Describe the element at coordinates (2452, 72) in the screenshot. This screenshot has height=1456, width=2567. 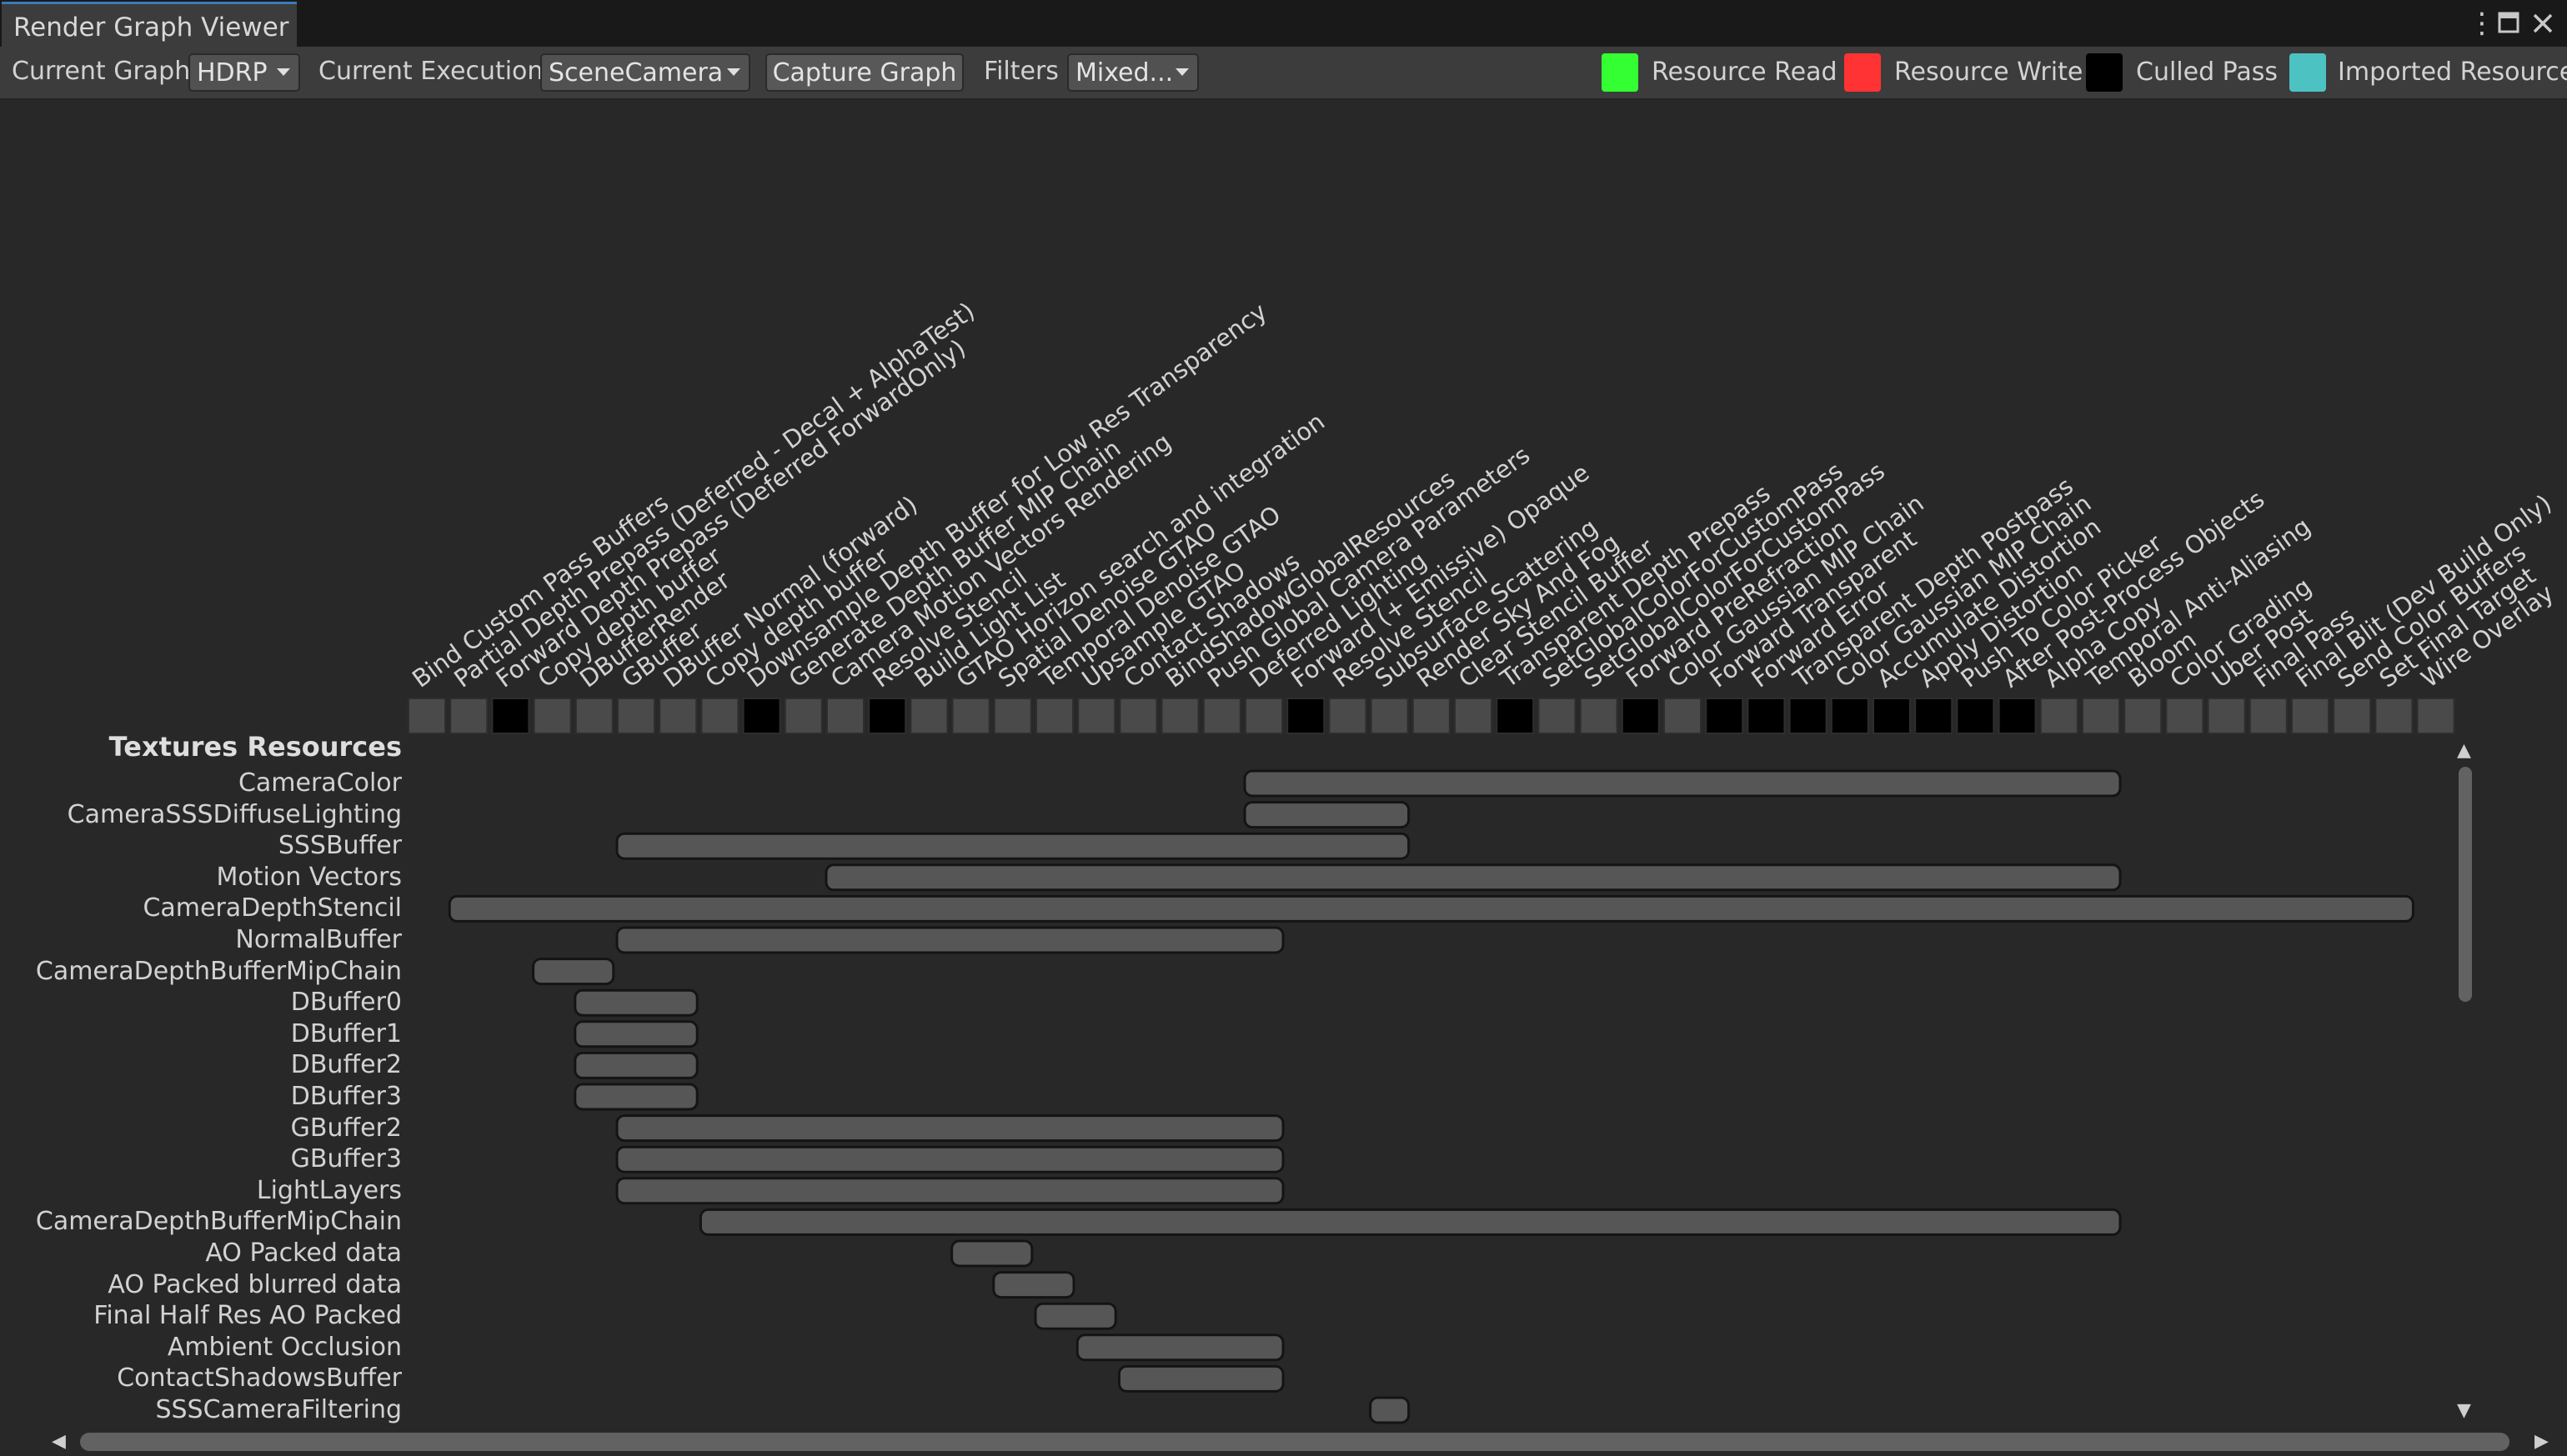
I see `legend-label-imported-resource: Imported Resource` at that location.